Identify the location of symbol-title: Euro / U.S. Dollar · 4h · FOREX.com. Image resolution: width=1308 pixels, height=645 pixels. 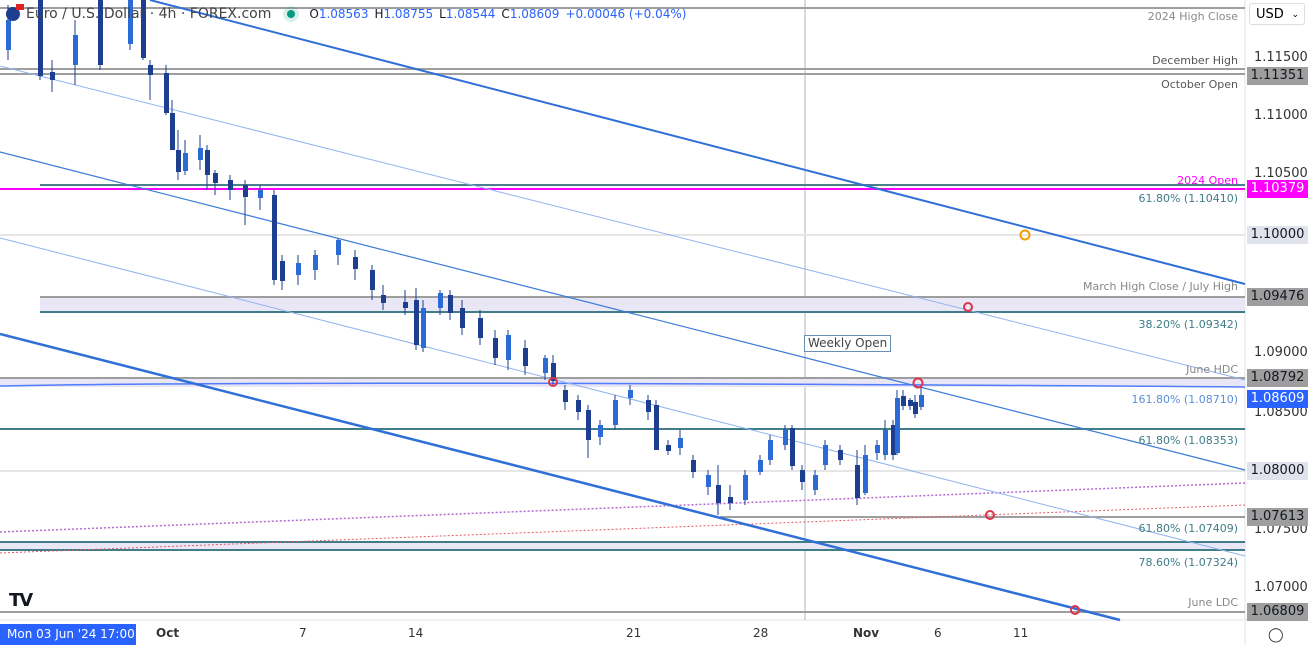
(149, 14).